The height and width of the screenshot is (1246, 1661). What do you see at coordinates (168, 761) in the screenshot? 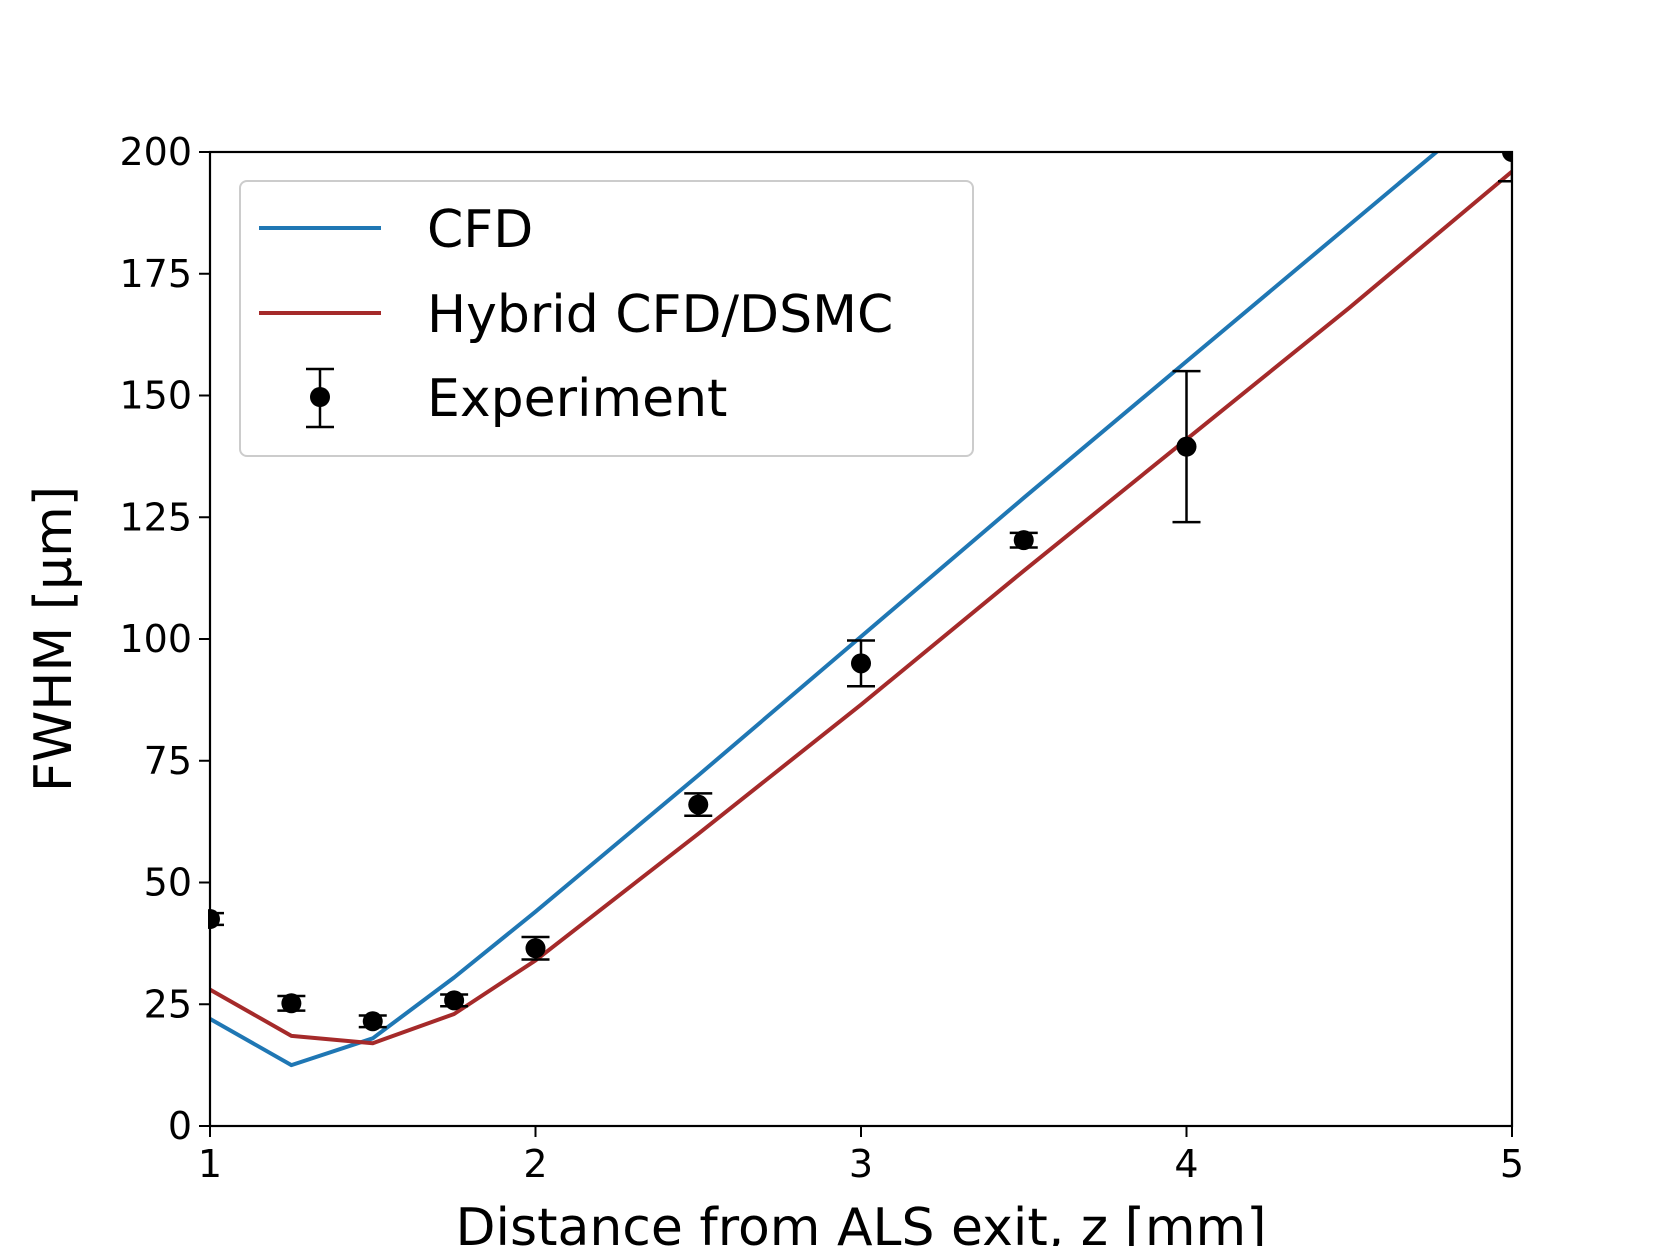
I see `y-tick-label: 75` at bounding box center [168, 761].